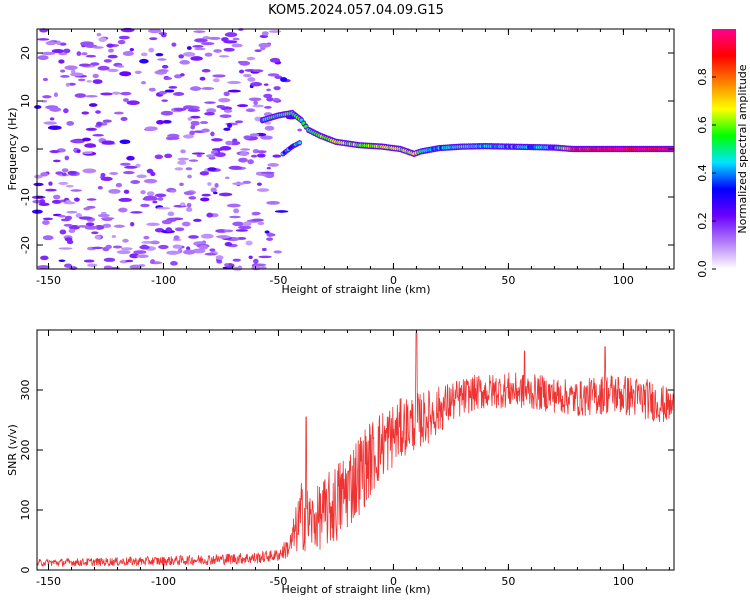 Image resolution: width=750 pixels, height=600 pixels. What do you see at coordinates (702, 173) in the screenshot?
I see `colorbar-tick-label: 0.4` at bounding box center [702, 173].